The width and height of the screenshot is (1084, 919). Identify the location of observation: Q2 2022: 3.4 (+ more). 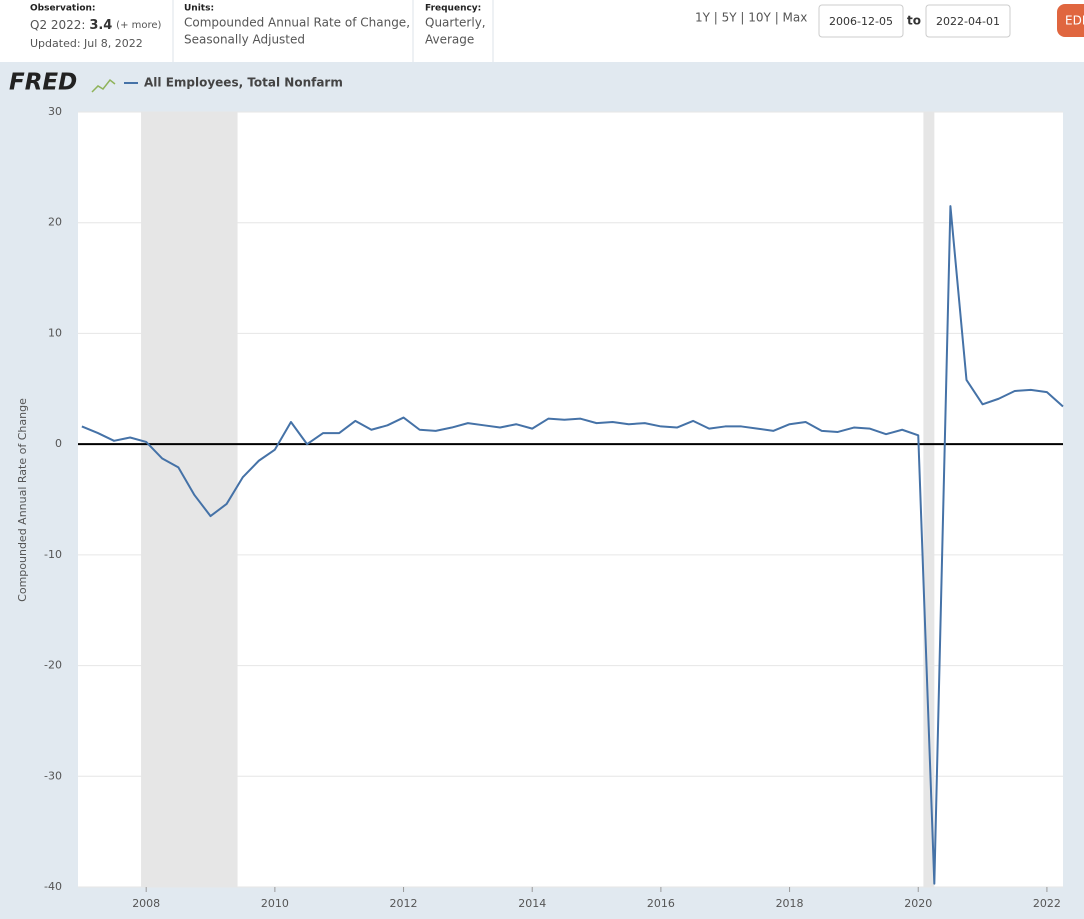
(96, 25).